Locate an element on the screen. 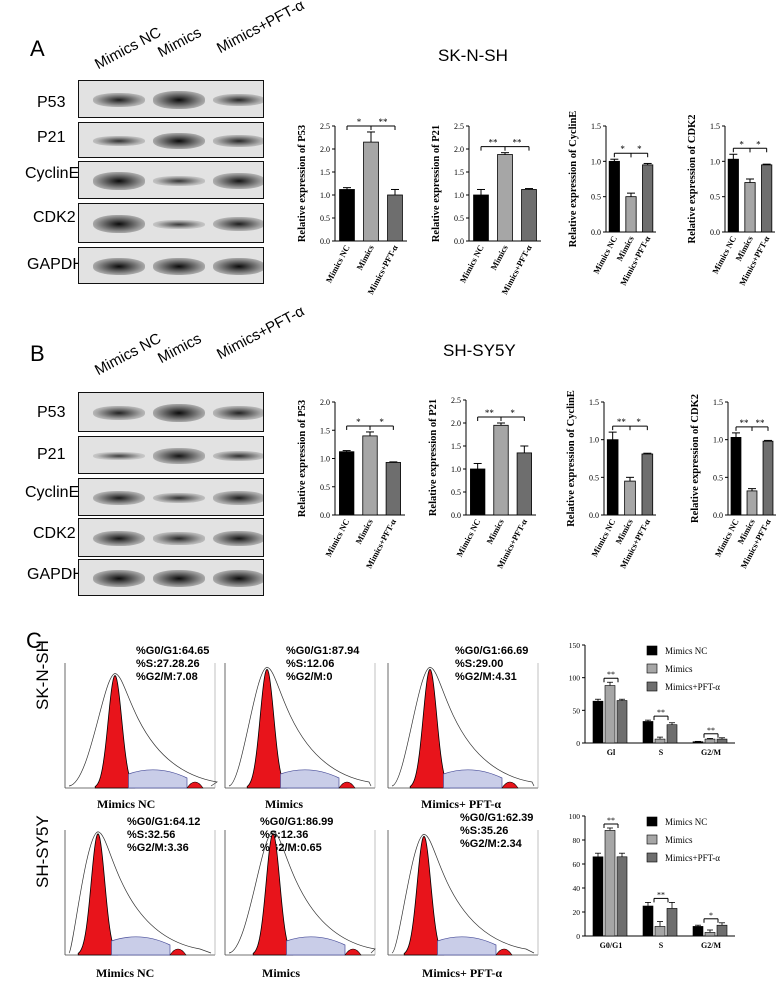 The height and width of the screenshot is (982, 784). x-tick-label: G0/G1 is located at coordinates (611, 945).